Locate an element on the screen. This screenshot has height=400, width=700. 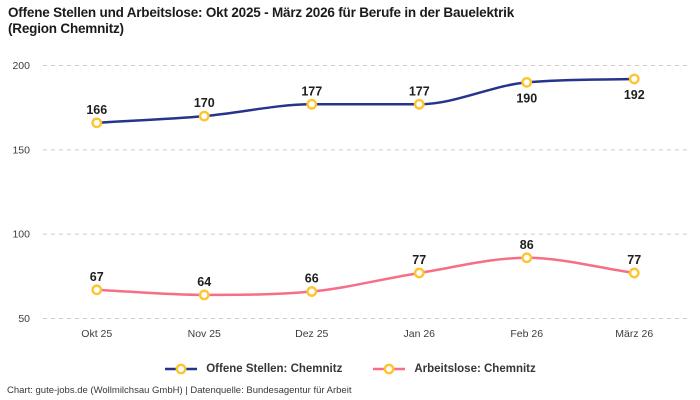
data-point-label: 166 is located at coordinates (96, 110).